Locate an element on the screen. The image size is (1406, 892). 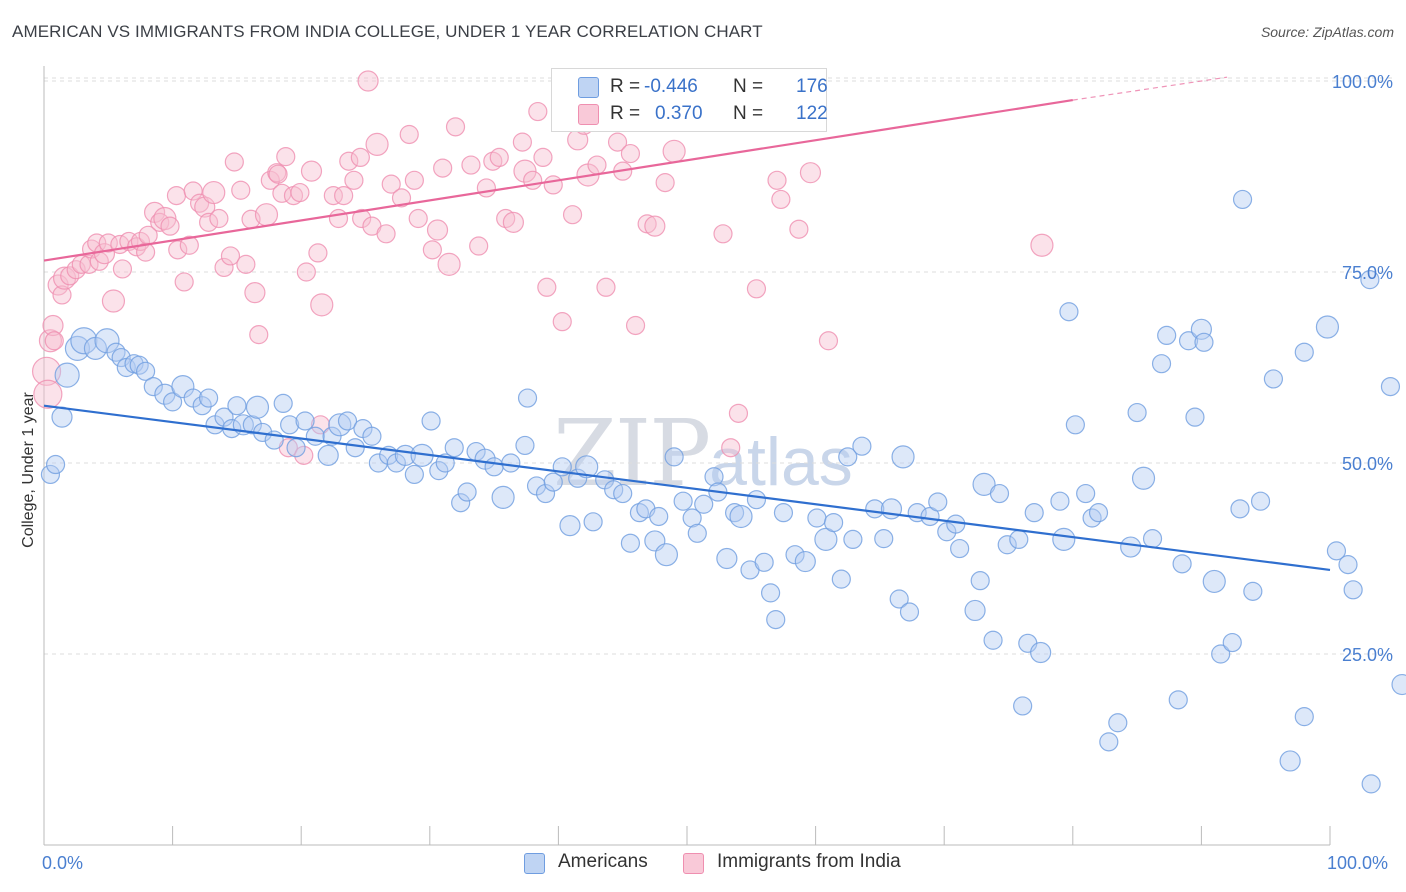
y-tick-label: 75.0% is located at coordinates (1367, 273).